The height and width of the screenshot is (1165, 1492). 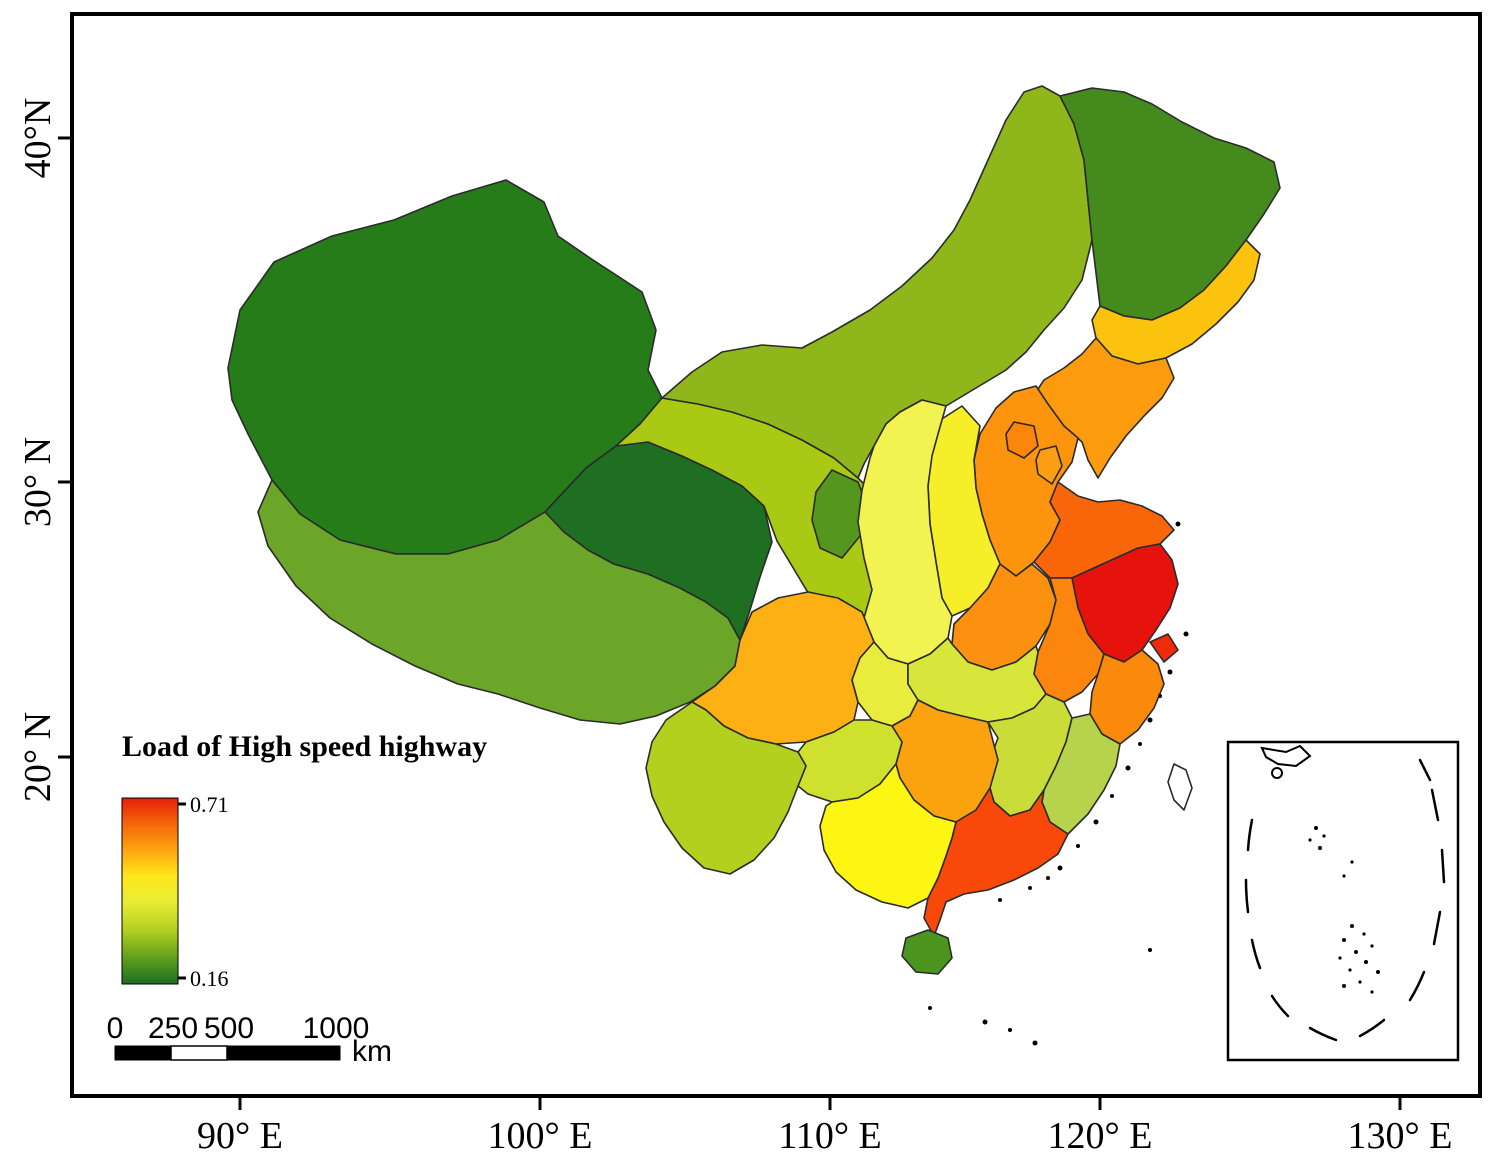 What do you see at coordinates (240, 1136) in the screenshot?
I see `lon-label-90e: 90° E` at bounding box center [240, 1136].